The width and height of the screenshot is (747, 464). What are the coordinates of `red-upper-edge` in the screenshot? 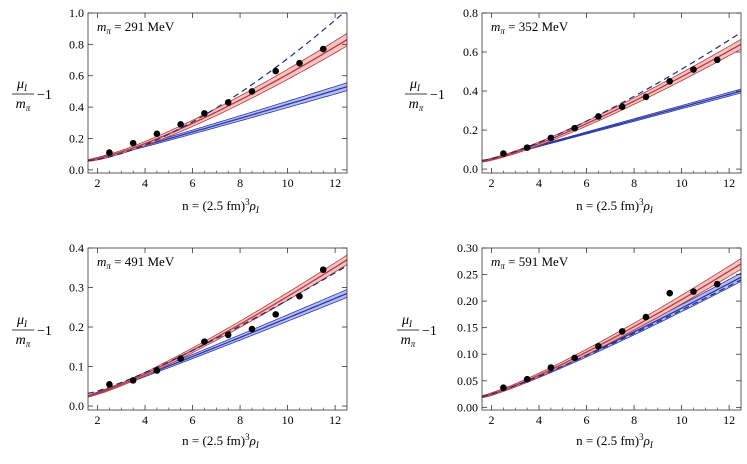 It's located at (611, 327).